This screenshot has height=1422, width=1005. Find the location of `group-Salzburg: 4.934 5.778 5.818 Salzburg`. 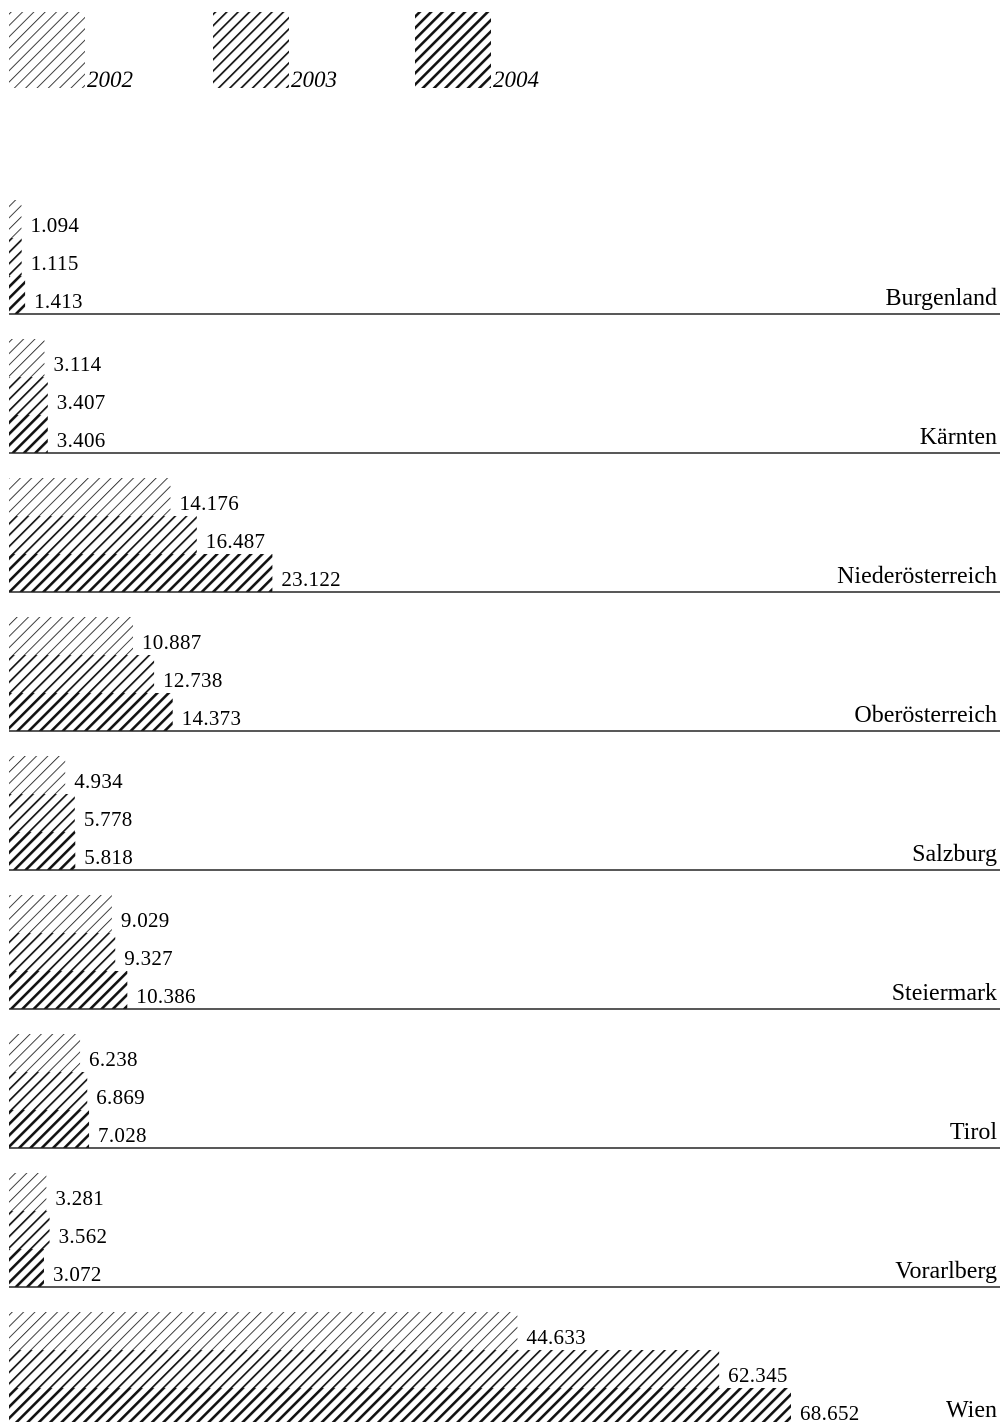

group-Salzburg: 4.934 5.778 5.818 Salzburg is located at coordinates (504, 813).